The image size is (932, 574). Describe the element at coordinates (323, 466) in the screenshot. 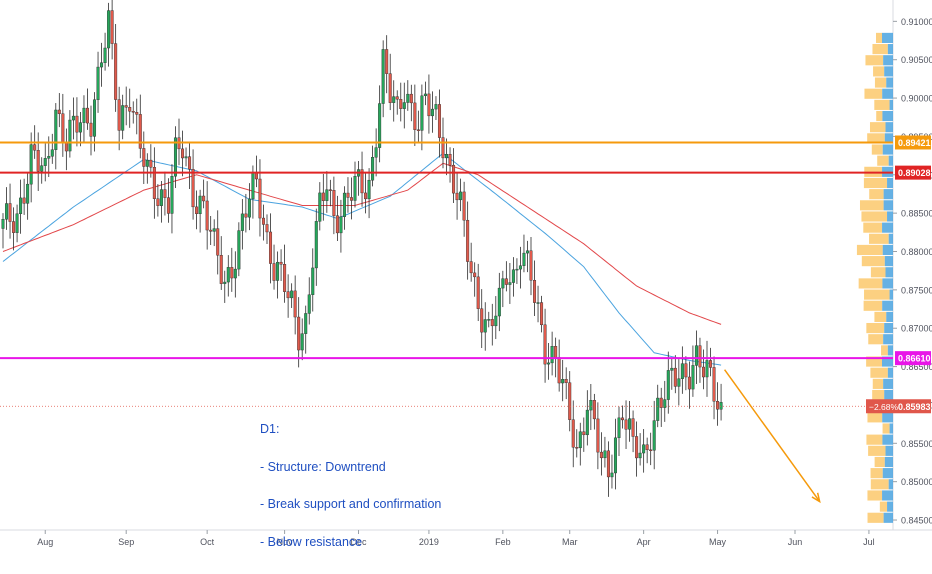

I see `annotation-line-2: - Structure: Downtrend` at that location.